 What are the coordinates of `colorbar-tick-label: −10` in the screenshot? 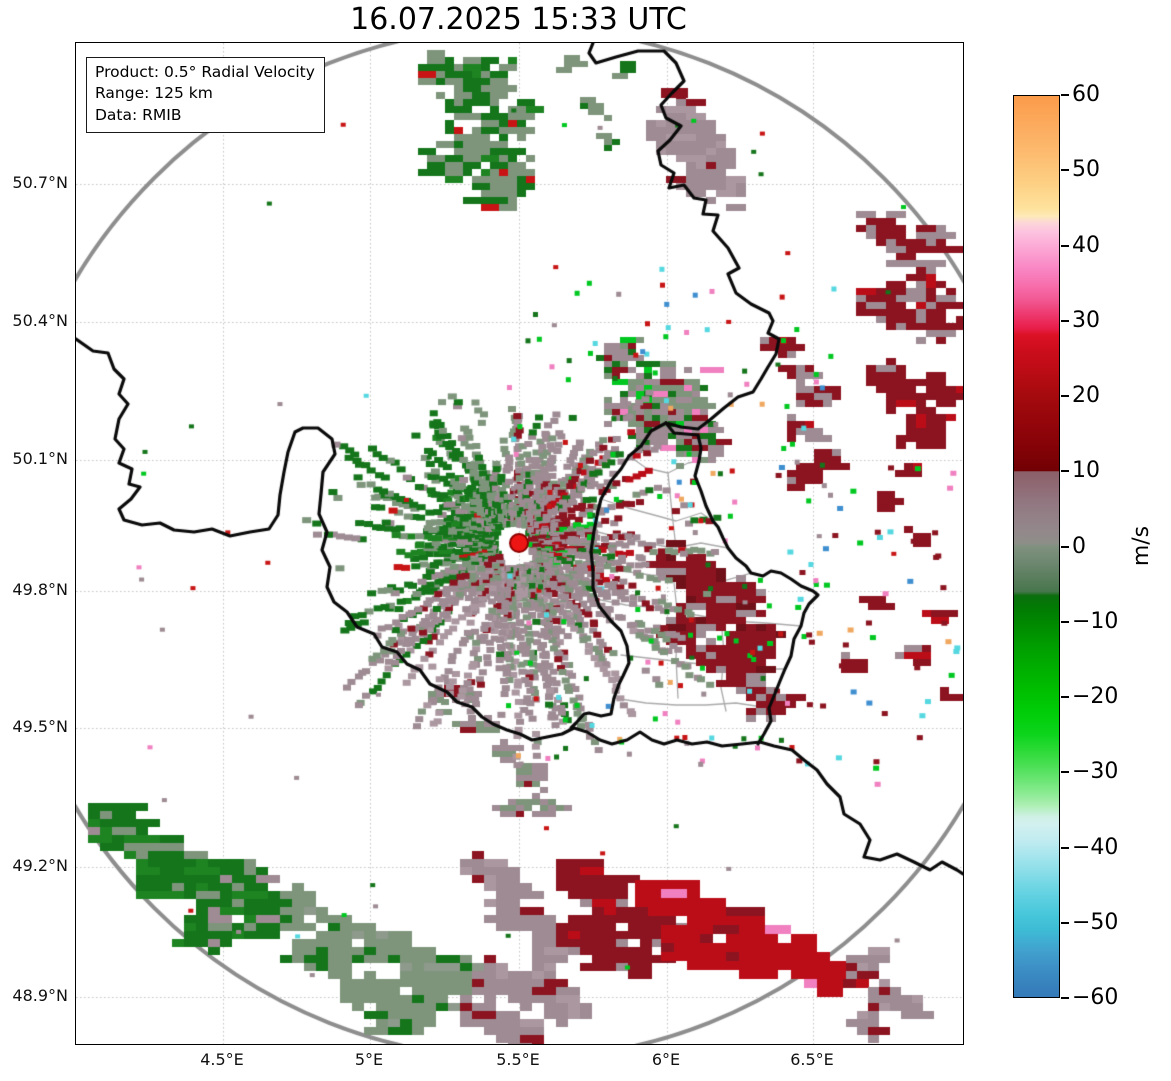 It's located at (1095, 621).